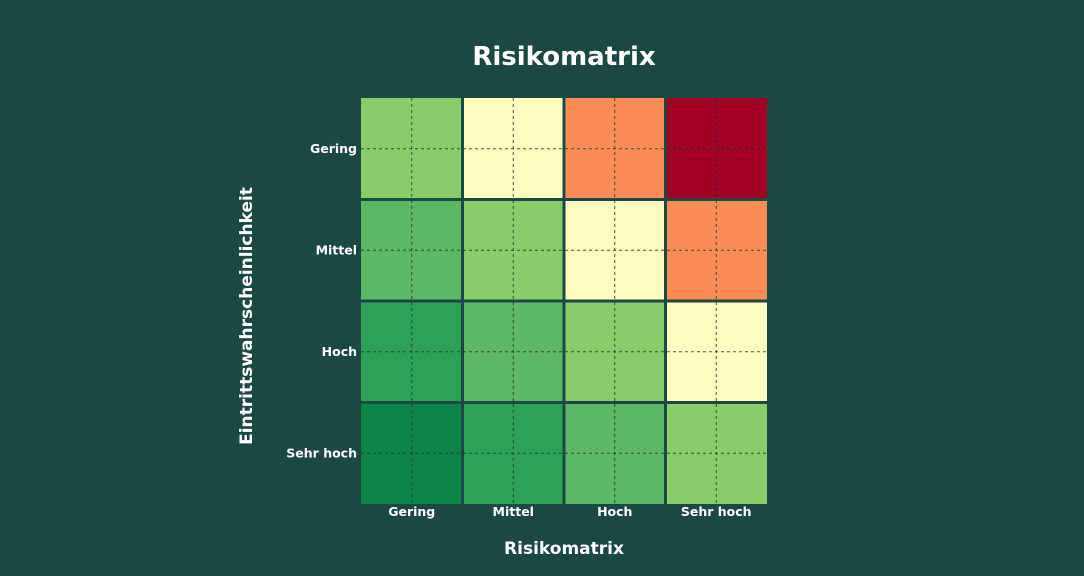 This screenshot has height=576, width=1084. I want to click on chart-title: Risikomatrix, so click(564, 57).